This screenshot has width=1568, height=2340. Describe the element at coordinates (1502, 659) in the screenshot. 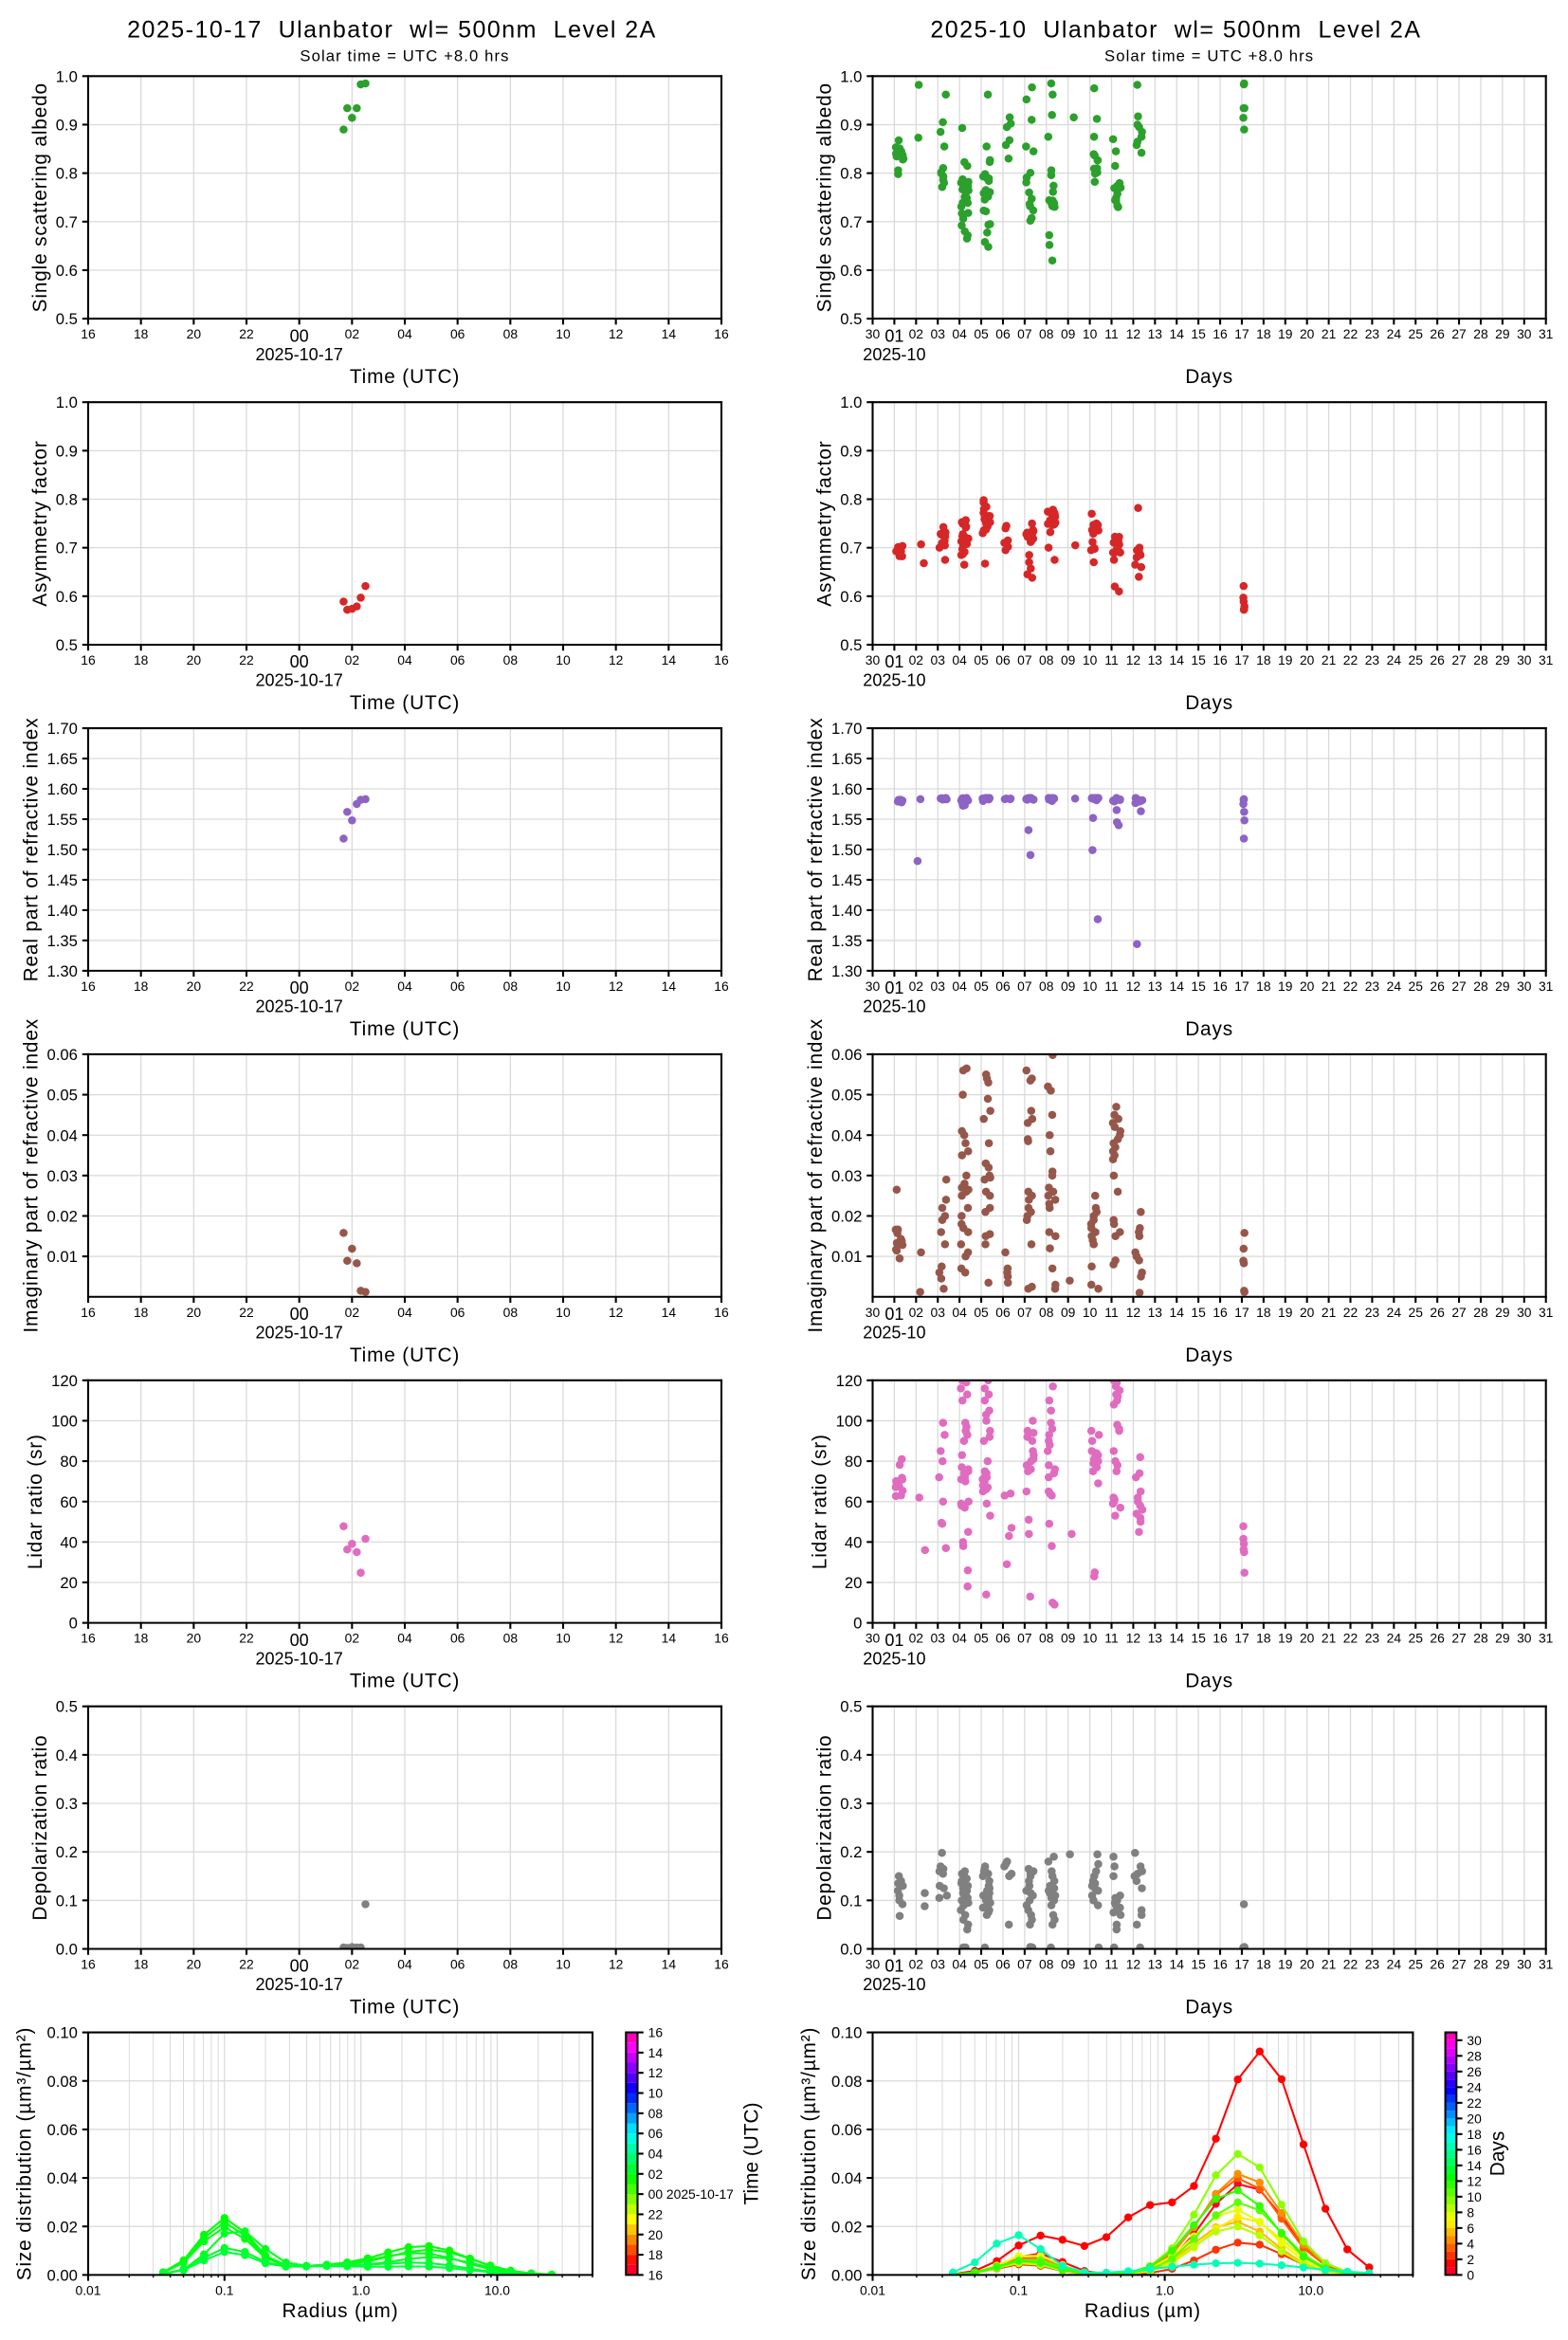

I see `svg-text: 29` at that location.